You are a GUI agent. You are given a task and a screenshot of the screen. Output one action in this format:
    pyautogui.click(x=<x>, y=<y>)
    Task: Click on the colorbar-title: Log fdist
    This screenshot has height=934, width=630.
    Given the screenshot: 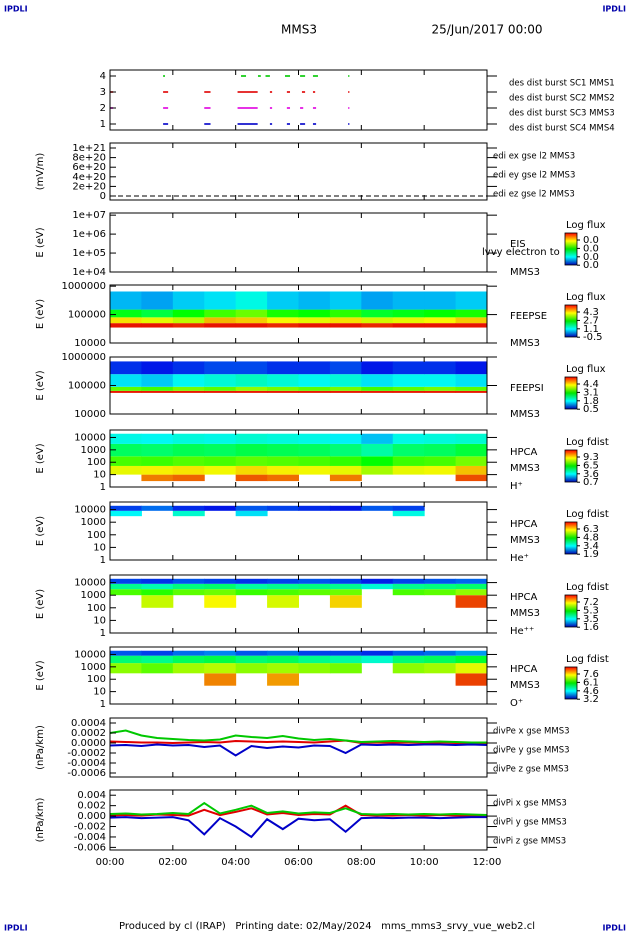 What is the action you would take?
    pyautogui.click(x=587, y=659)
    